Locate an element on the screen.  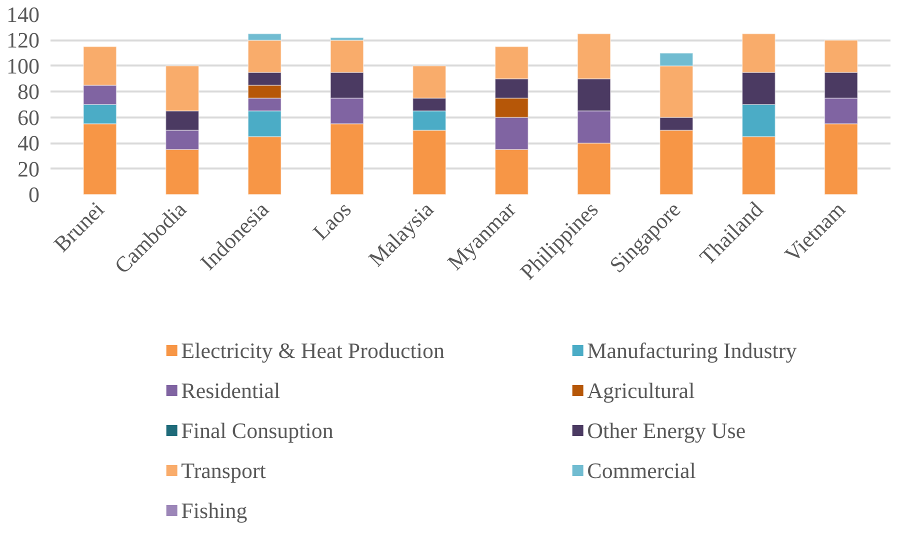
y-tick-label: 20 is located at coordinates (29, 169).